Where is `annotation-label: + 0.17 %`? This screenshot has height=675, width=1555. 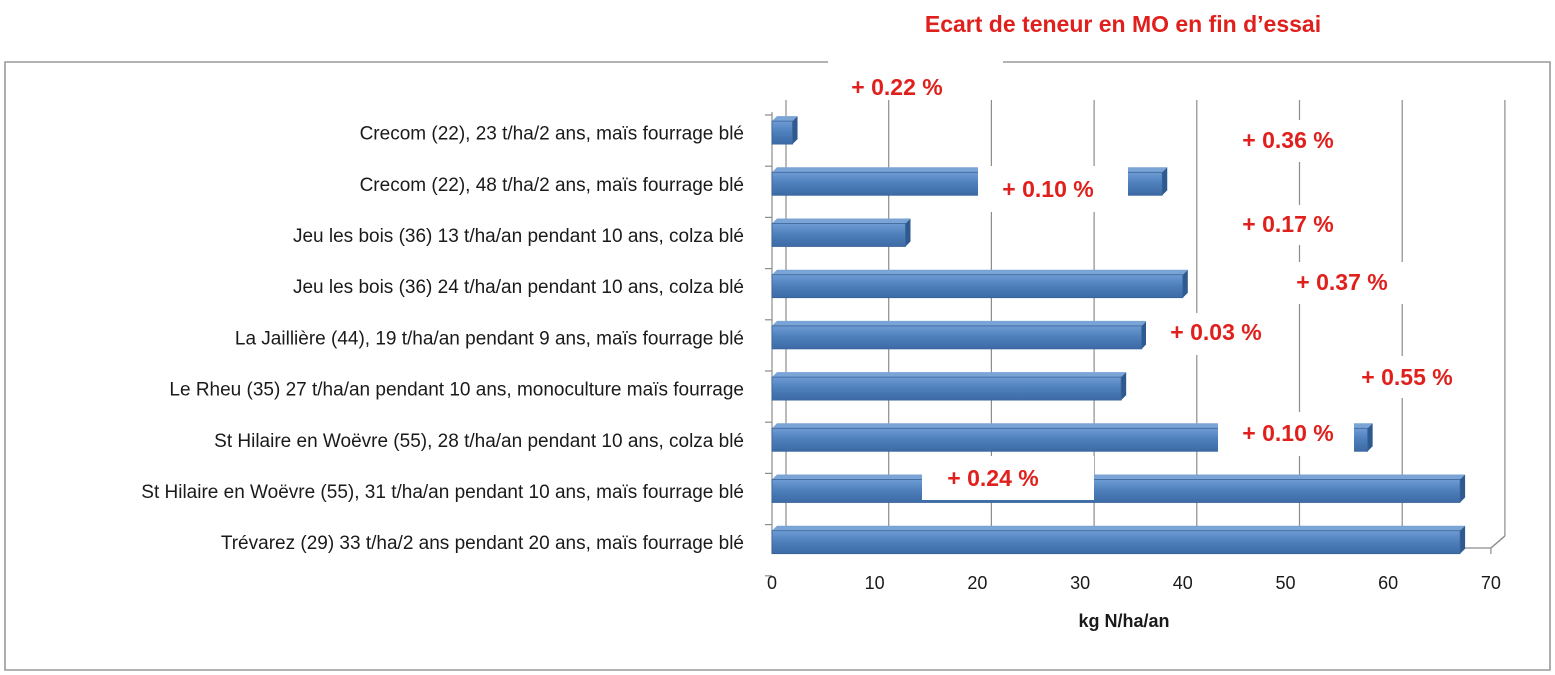
annotation-label: + 0.17 % is located at coordinates (1287, 224).